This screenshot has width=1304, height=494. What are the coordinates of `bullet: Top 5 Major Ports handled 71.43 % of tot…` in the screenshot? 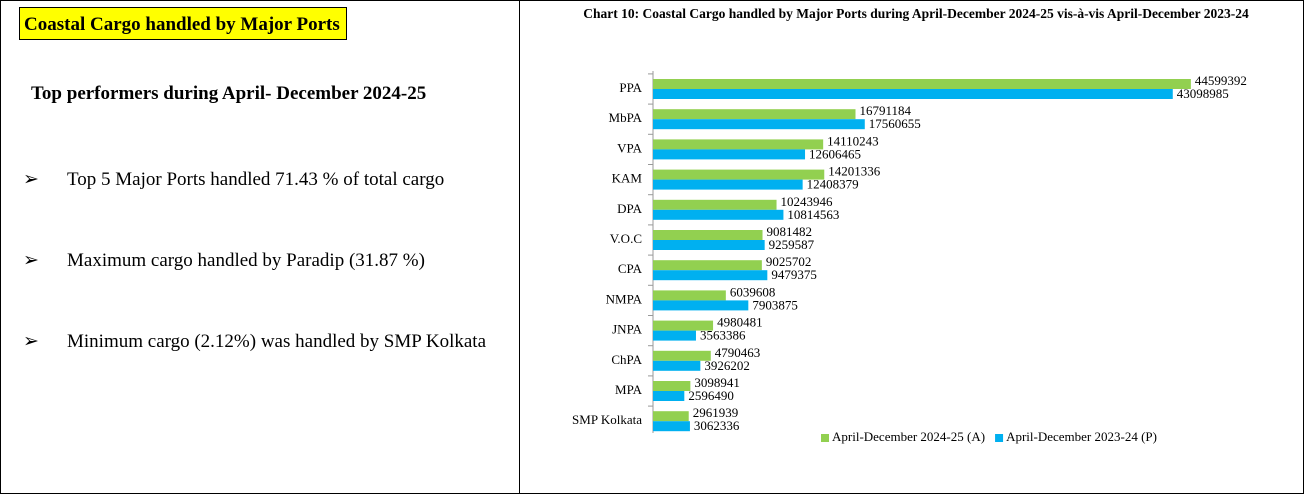 It's located at (265, 179).